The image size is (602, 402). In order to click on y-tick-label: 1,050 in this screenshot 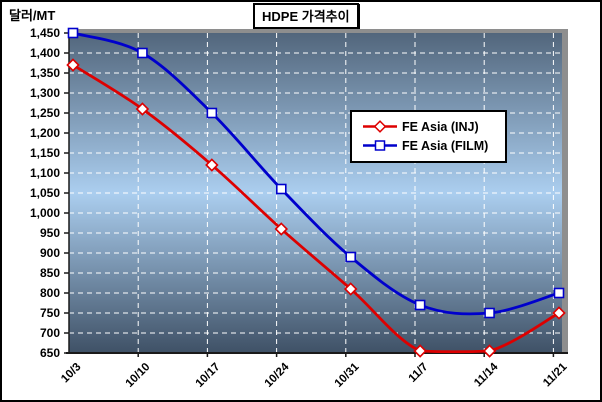, I will do `click(44, 193)`.